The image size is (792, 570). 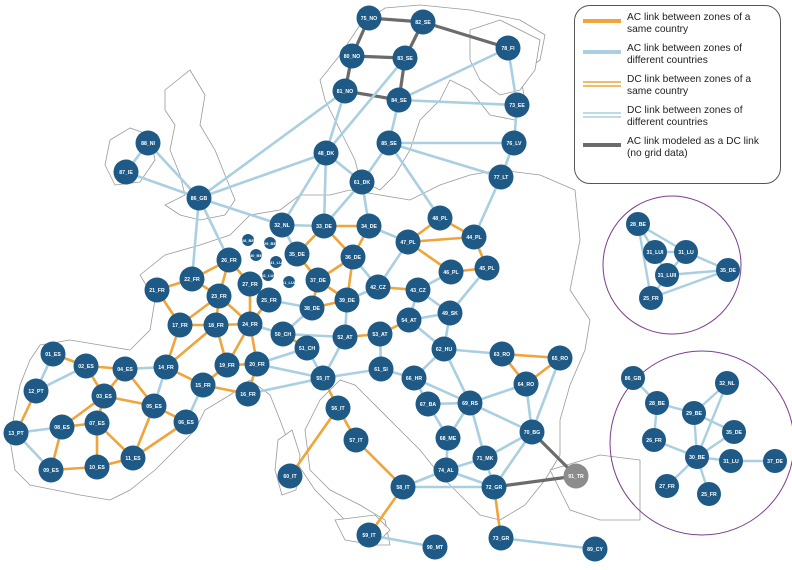 I want to click on zone-48_PL: 48_PL, so click(x=440, y=218).